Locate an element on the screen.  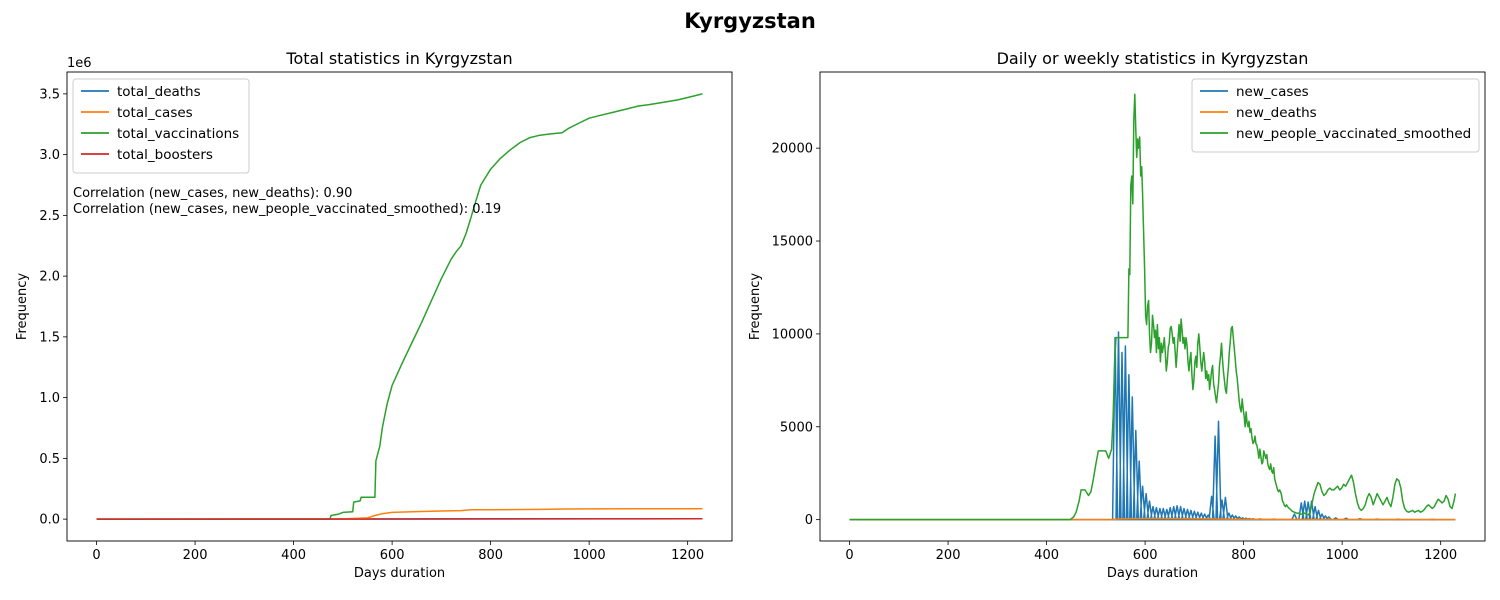
legend-label-new-deaths: new_deaths is located at coordinates (1276, 113).